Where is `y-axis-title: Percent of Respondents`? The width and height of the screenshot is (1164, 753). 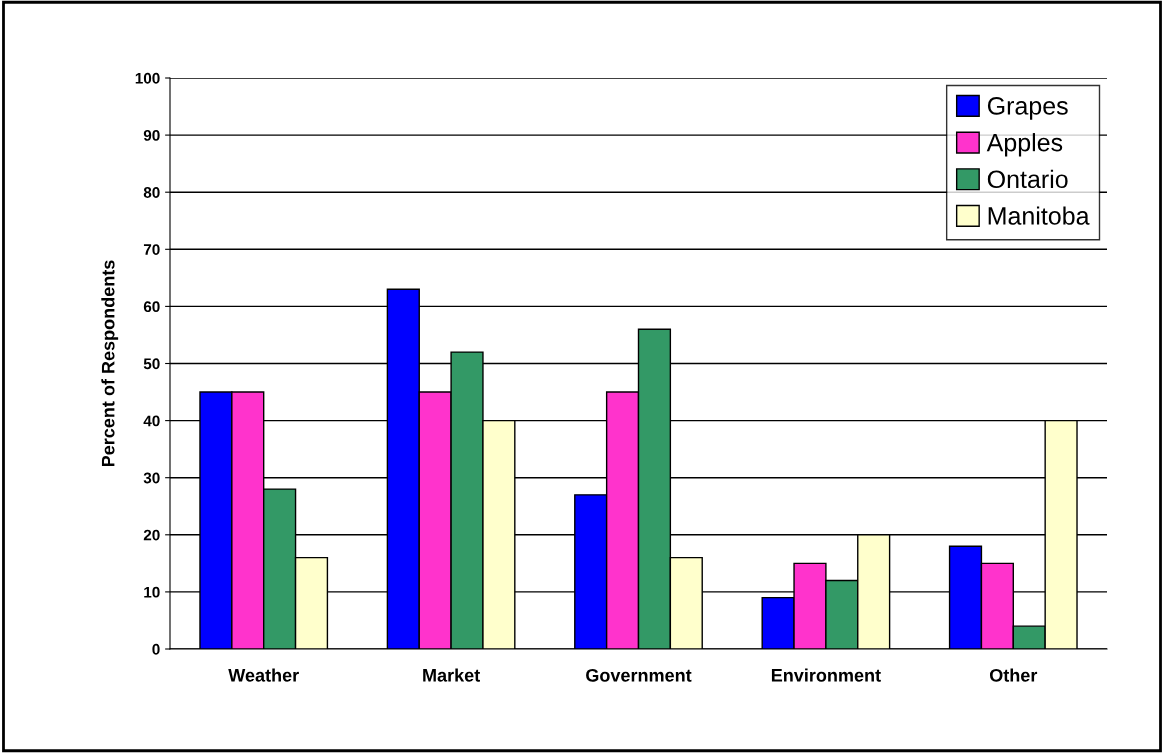
y-axis-title: Percent of Respondents is located at coordinates (110, 363).